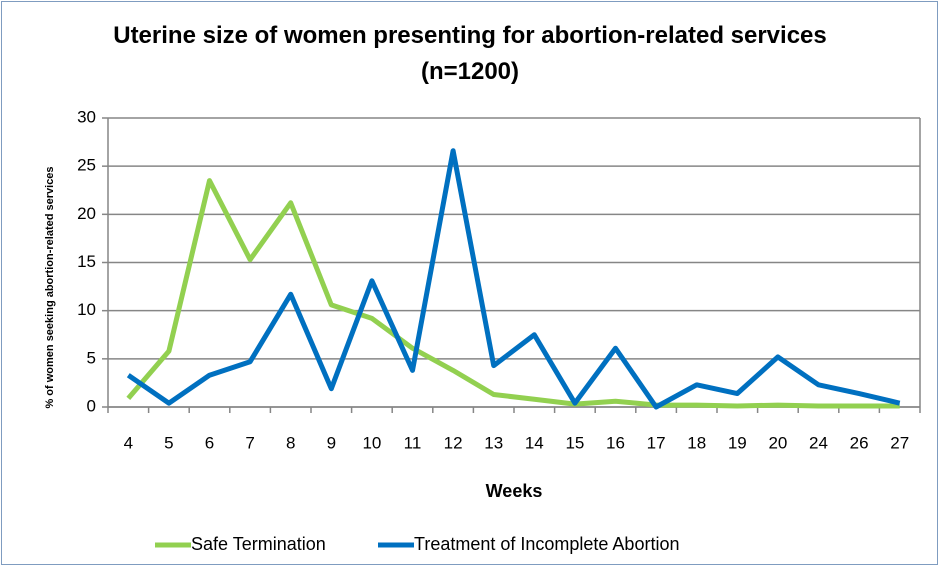 This screenshot has height=568, width=941. What do you see at coordinates (91, 357) in the screenshot?
I see `y-tick-label: 5` at bounding box center [91, 357].